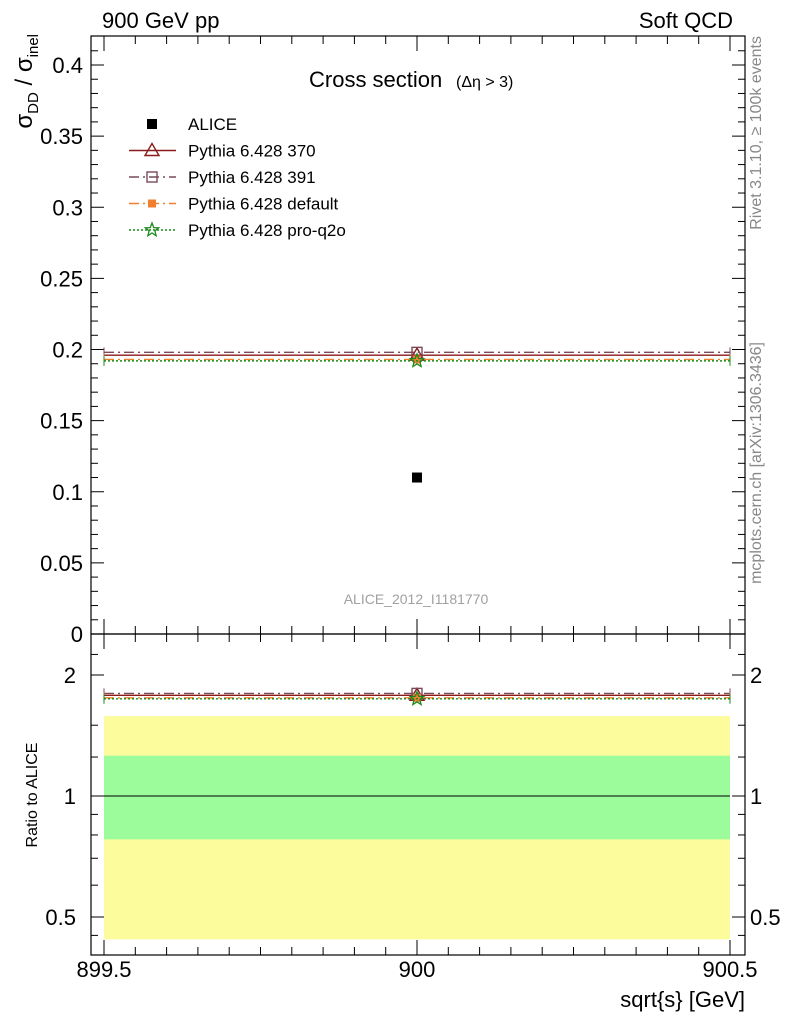 The width and height of the screenshot is (786, 1024). I want to click on legend-label-alice: ALICE, so click(212, 124).